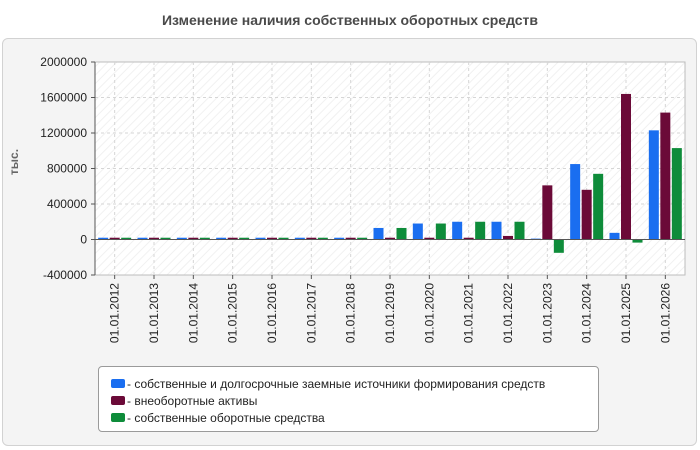 Image resolution: width=700 pixels, height=450 pixels. Describe the element at coordinates (665, 313) in the screenshot. I see `x-tick-label: 01.01.2026` at that location.